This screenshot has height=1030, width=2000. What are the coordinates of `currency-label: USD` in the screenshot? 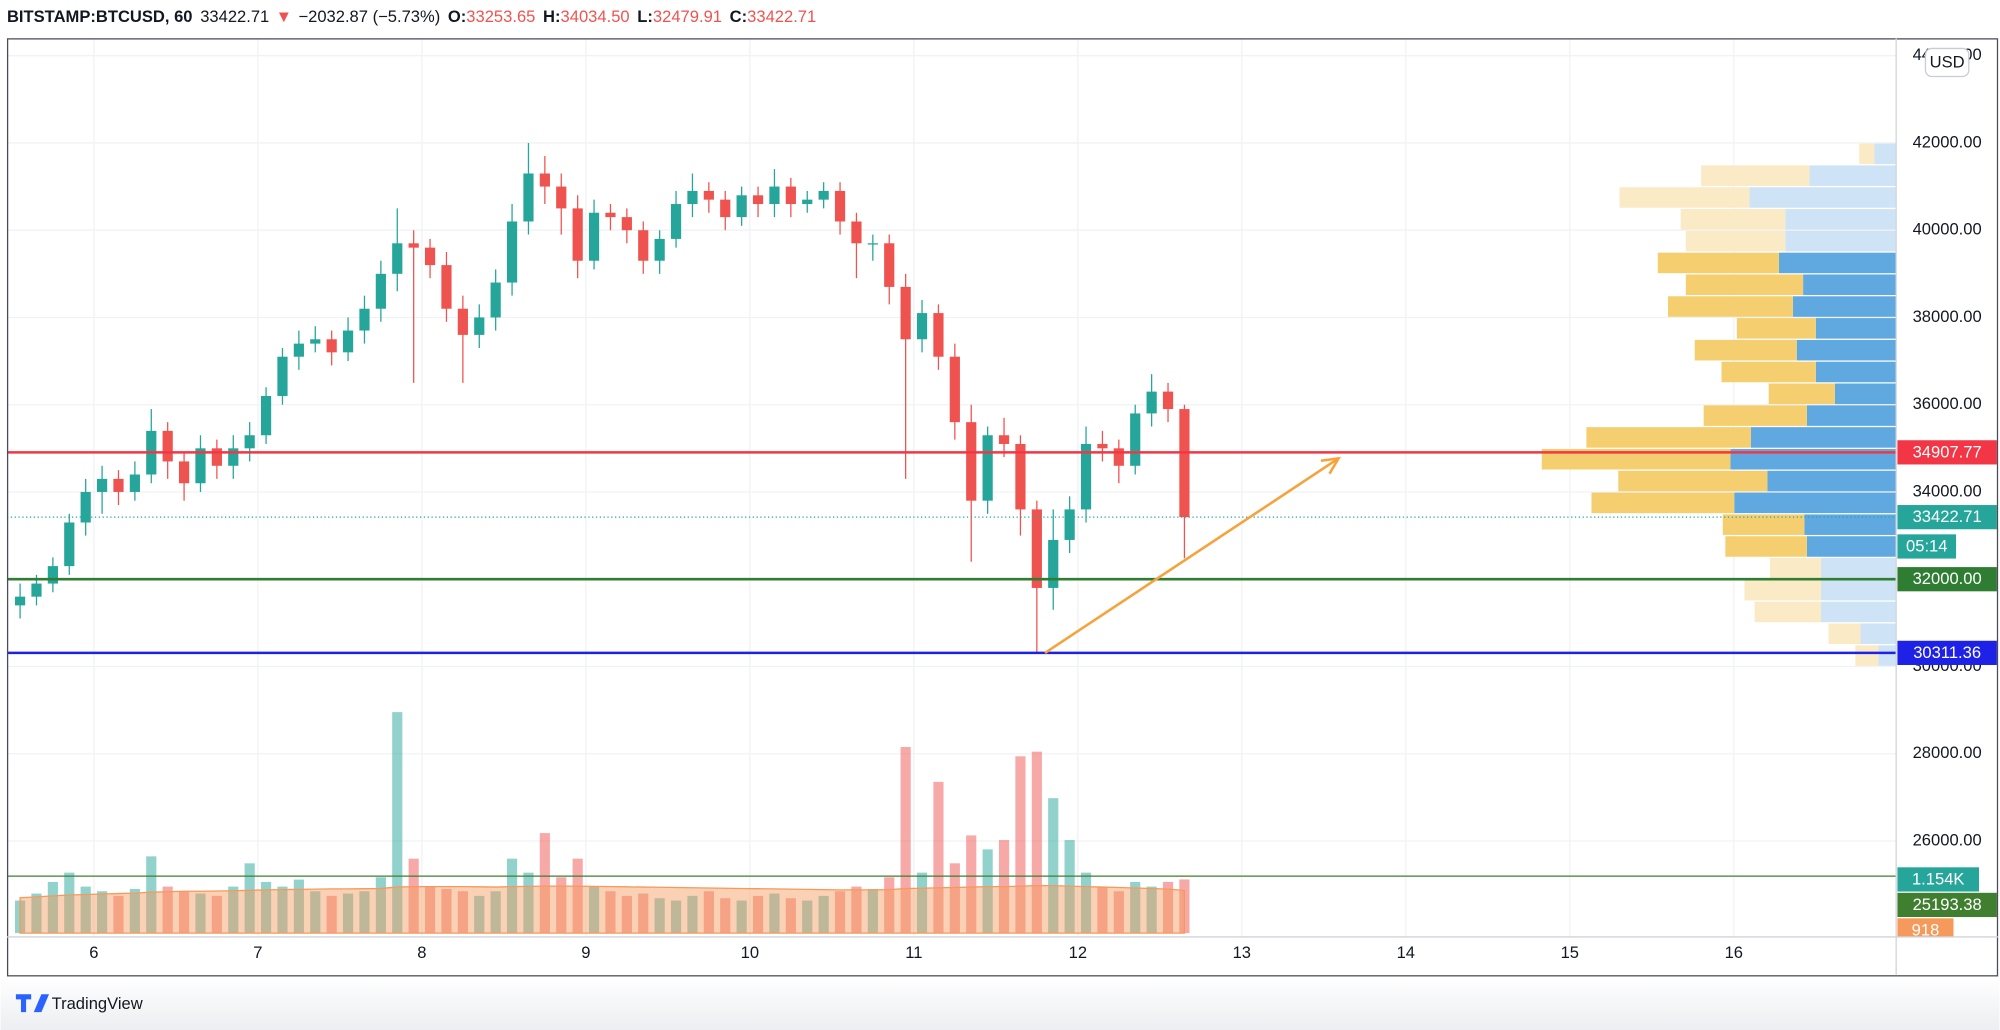 It's located at (1947, 61).